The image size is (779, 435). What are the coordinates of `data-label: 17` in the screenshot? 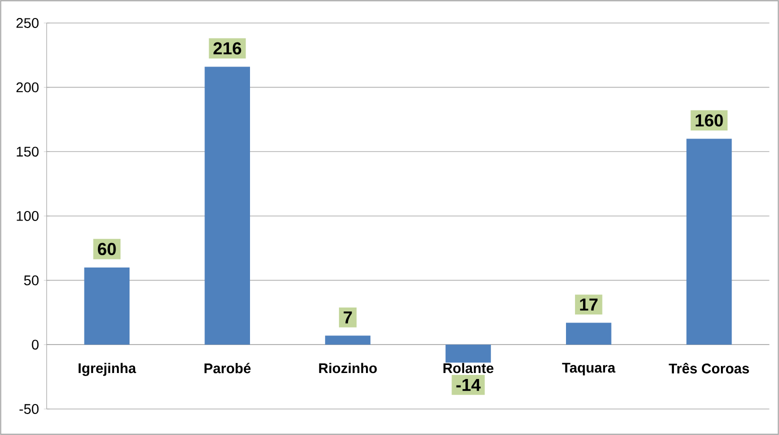 It's located at (589, 304).